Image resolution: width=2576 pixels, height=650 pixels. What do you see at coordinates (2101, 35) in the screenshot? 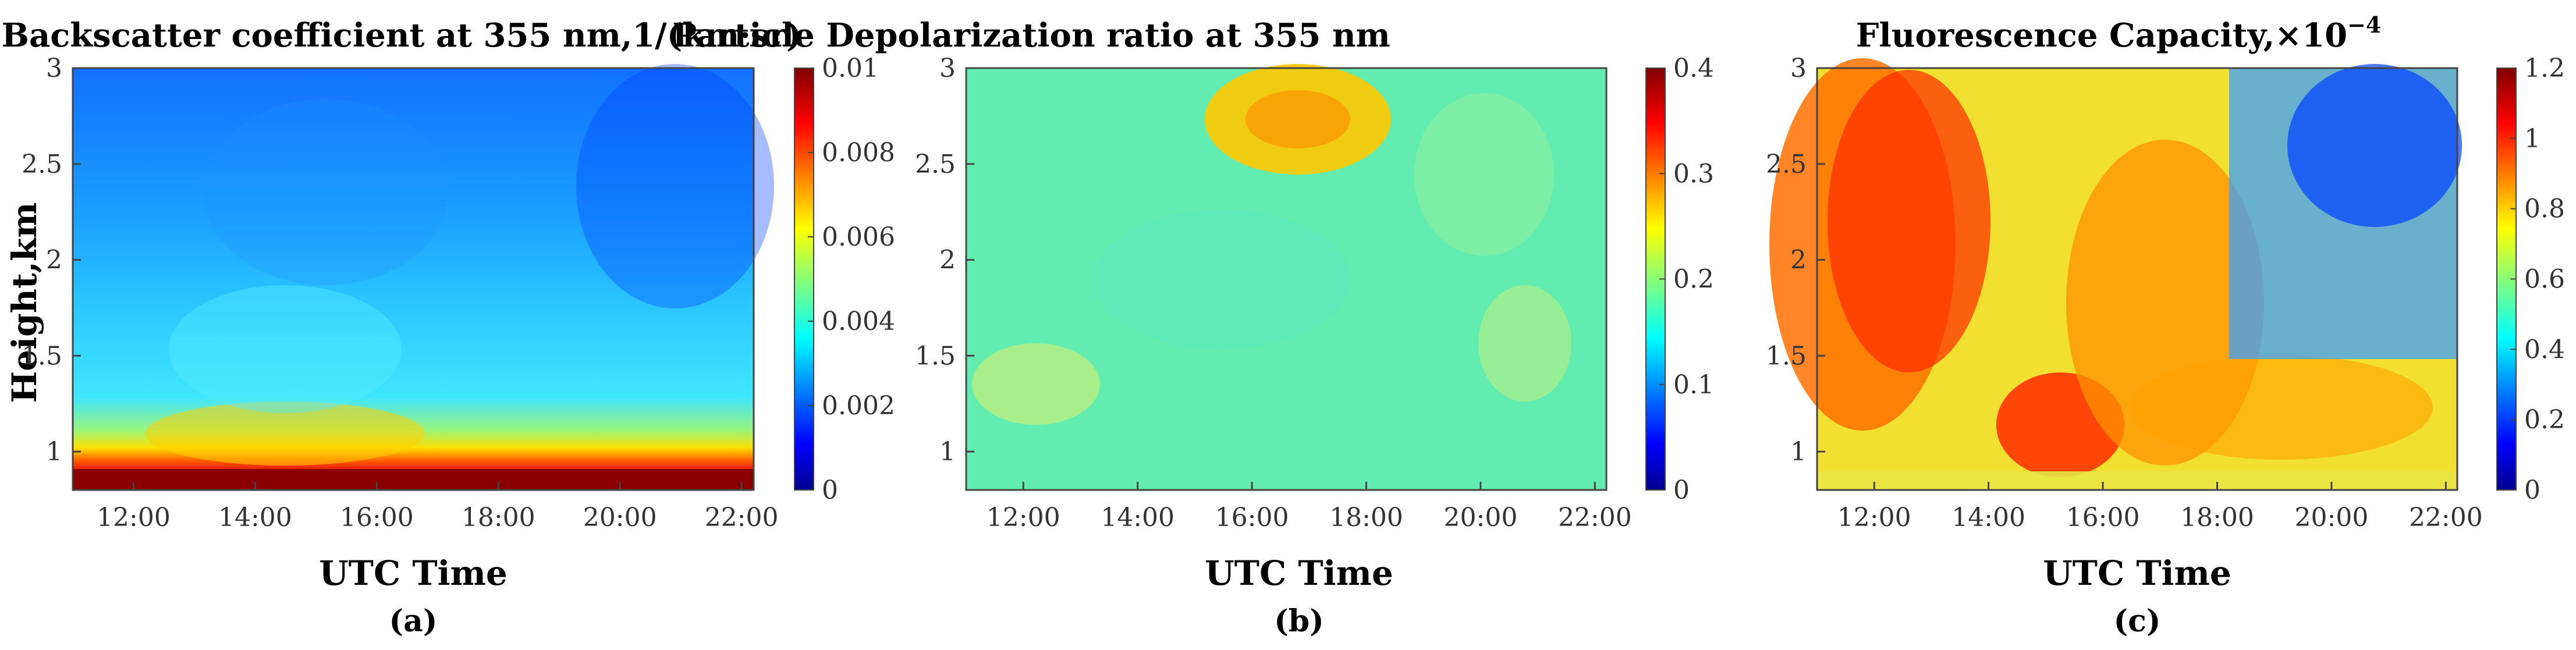
I see `panel-c-title-main: Fluorescence Capacity,×10` at bounding box center [2101, 35].